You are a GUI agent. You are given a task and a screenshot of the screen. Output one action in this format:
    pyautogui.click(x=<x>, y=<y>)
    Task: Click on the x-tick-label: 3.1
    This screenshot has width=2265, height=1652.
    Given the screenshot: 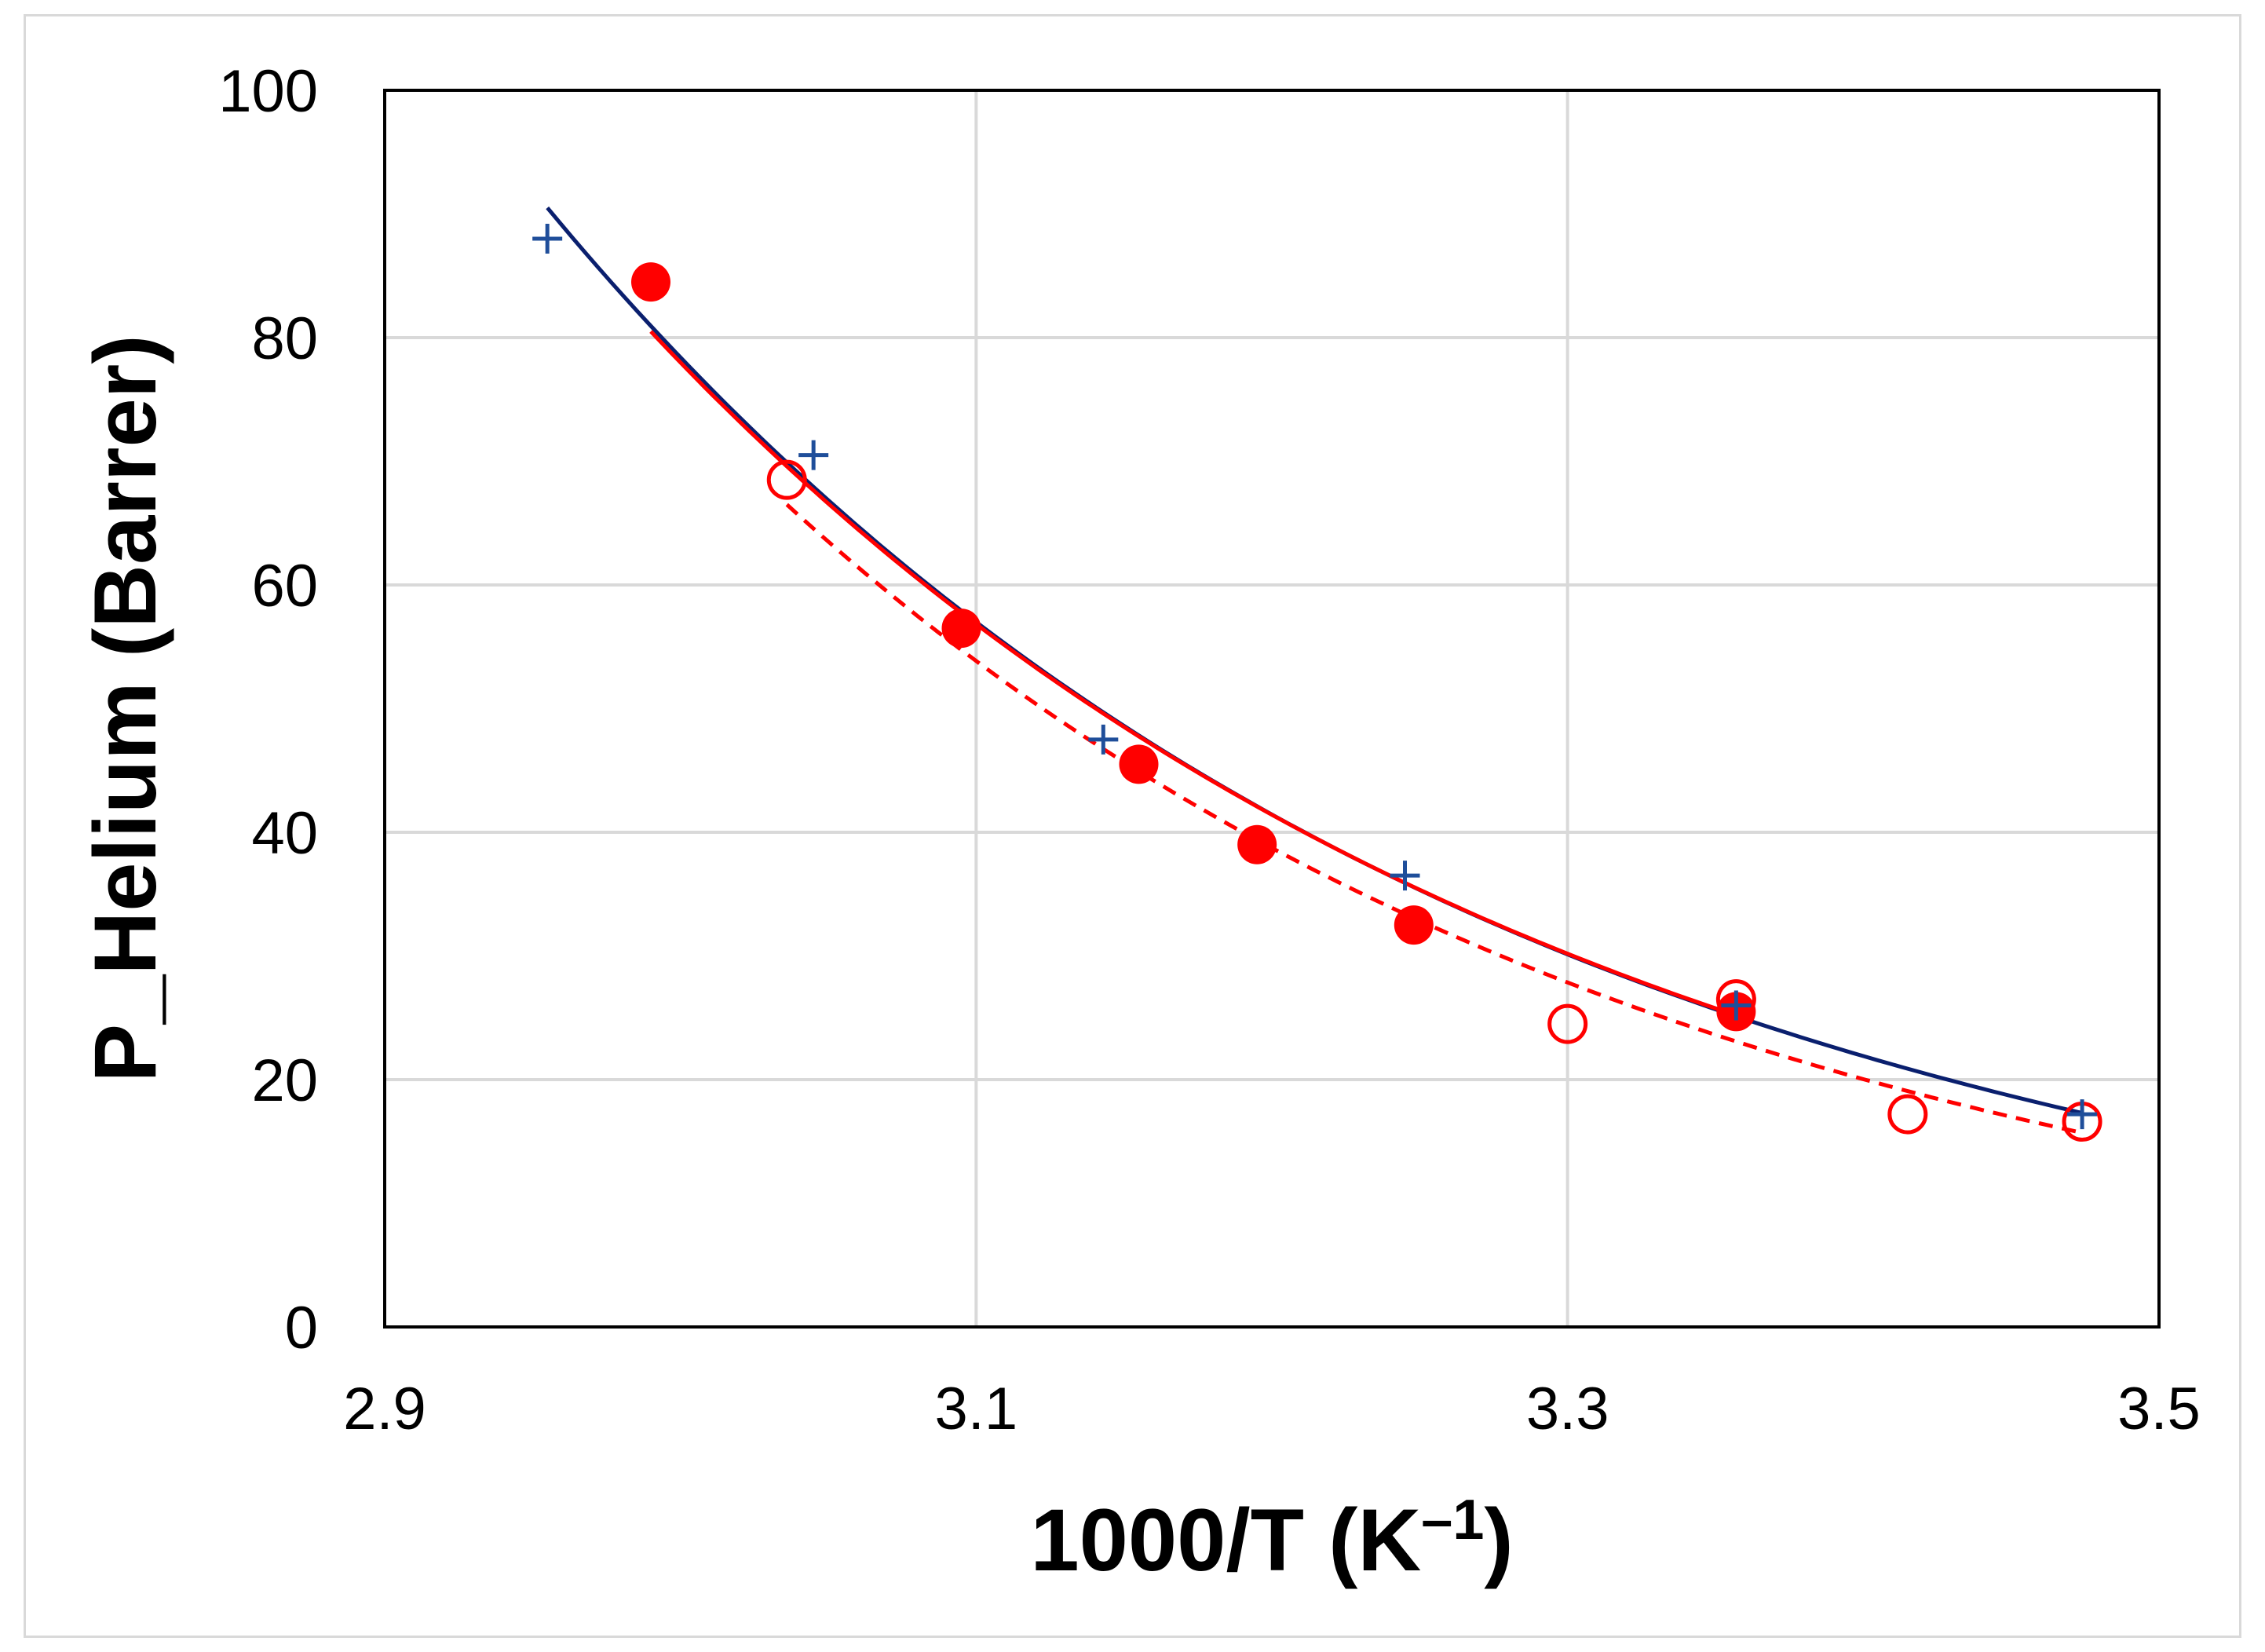 What is the action you would take?
    pyautogui.click(x=977, y=1409)
    